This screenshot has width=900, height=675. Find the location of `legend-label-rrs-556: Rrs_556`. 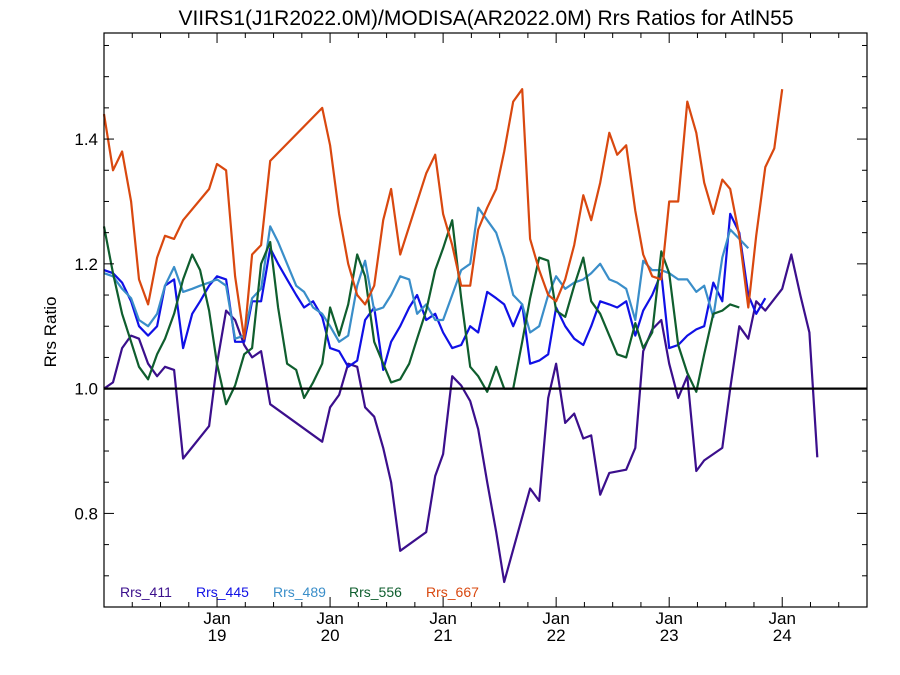

legend-label-rrs-556: Rrs_556 is located at coordinates (375, 592).